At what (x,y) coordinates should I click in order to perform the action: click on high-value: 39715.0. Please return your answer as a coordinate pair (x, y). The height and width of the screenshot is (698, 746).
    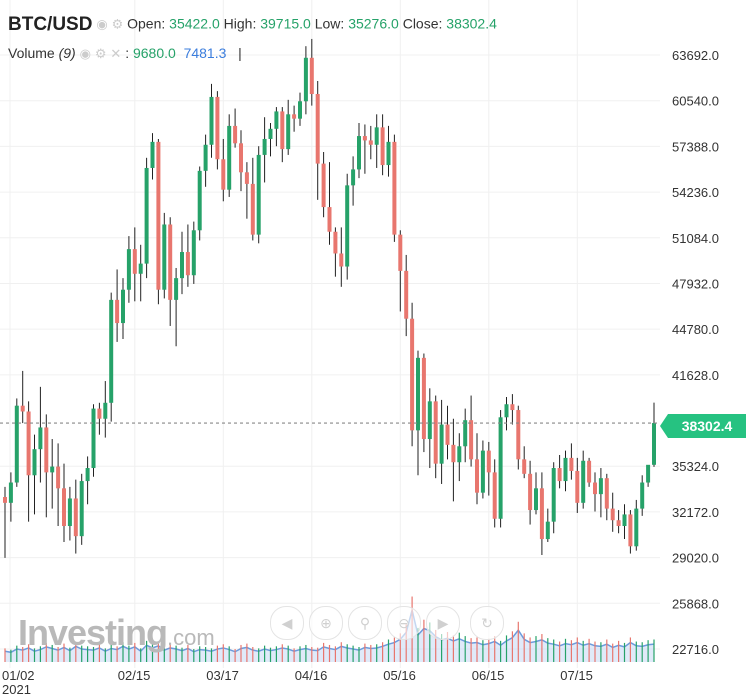
    Looking at the image, I should click on (285, 23).